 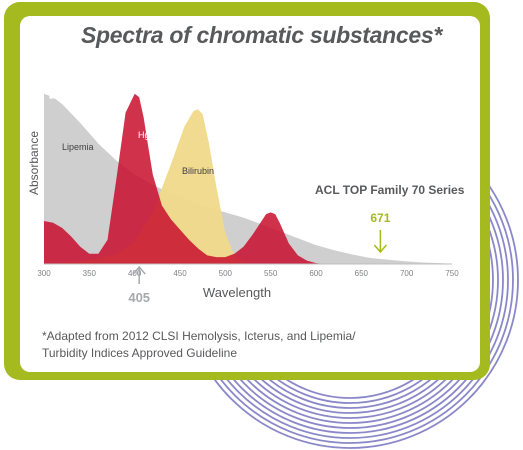 What do you see at coordinates (261, 35) in the screenshot?
I see `chart-title: Spectra of chromatic substances*` at bounding box center [261, 35].